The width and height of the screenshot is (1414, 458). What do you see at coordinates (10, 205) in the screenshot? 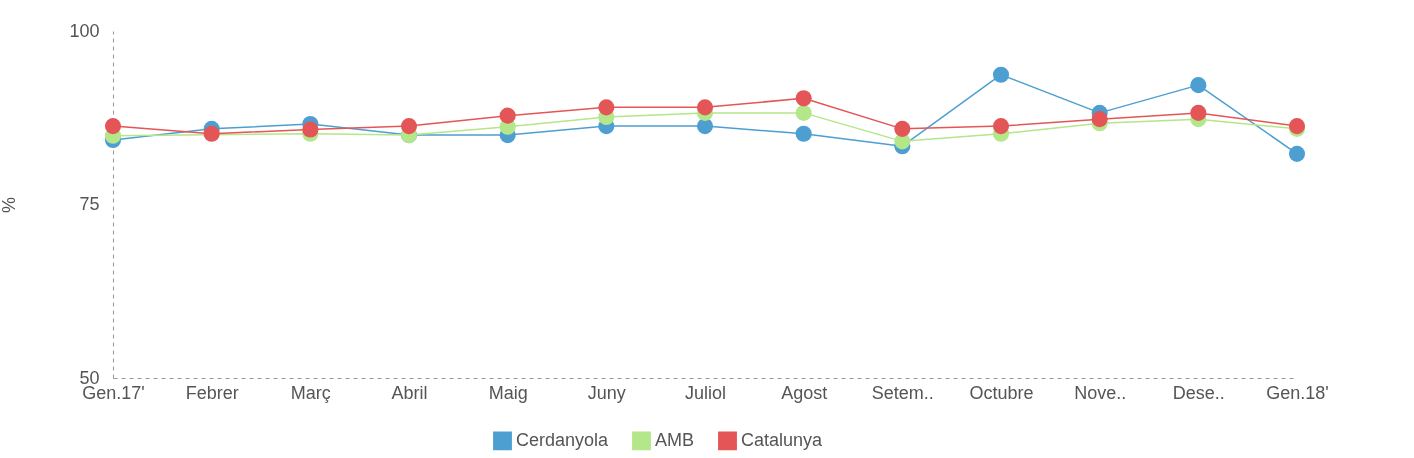
I see `y-axis-title: %` at bounding box center [10, 205].